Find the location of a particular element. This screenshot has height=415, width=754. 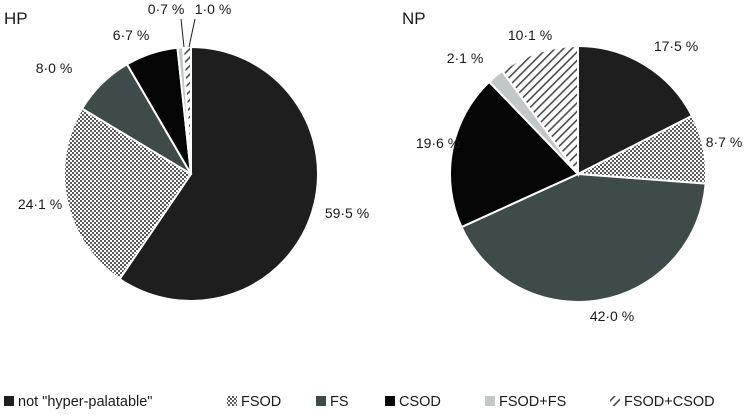

pie-slice-np-csod is located at coordinates (514, 154).